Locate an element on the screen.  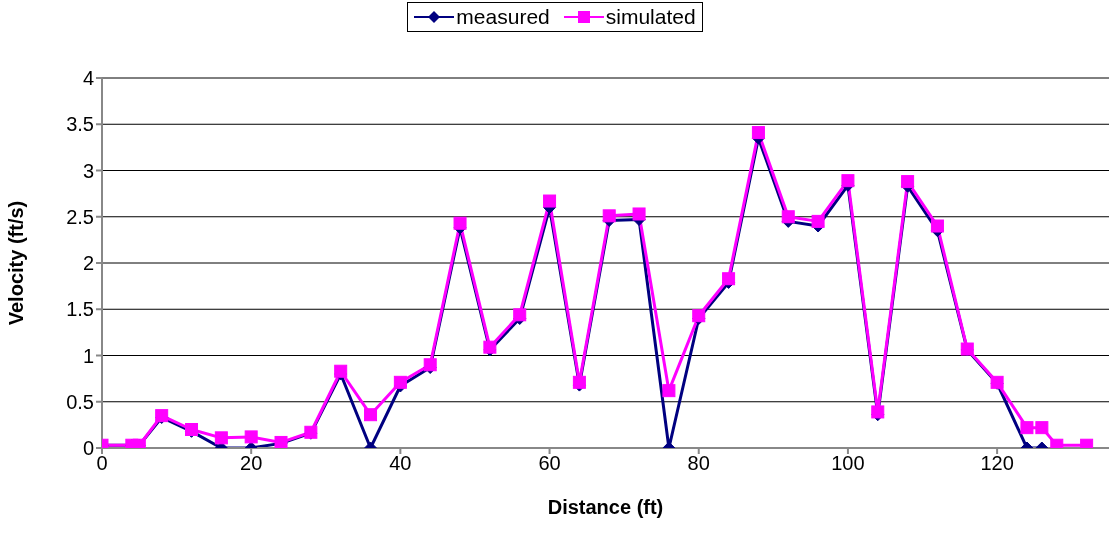
x-tick-label: 100 is located at coordinates (848, 463).